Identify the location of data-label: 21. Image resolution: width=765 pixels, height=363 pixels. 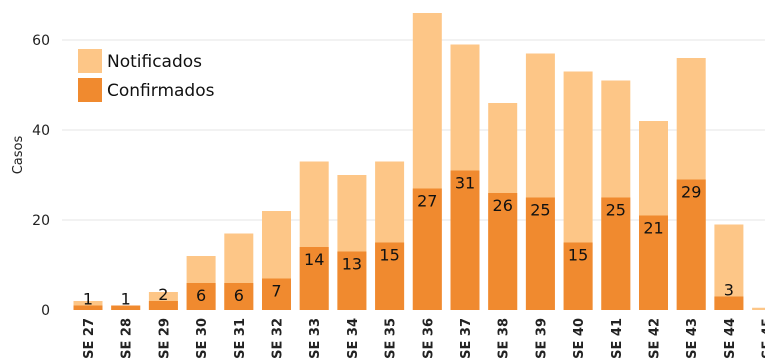
(653, 228).